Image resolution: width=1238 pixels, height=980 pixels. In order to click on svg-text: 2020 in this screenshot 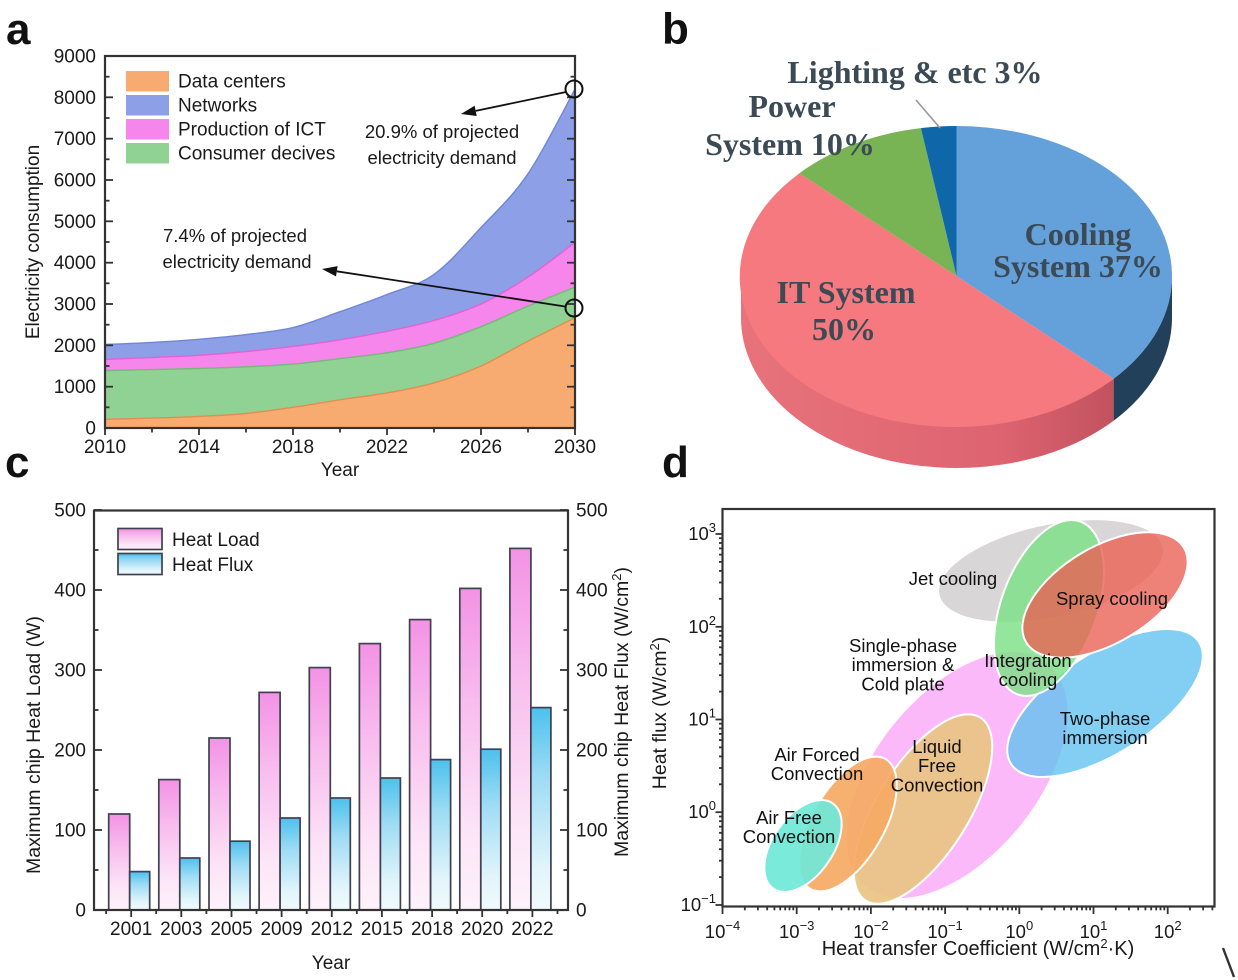, I will do `click(482, 929)`.